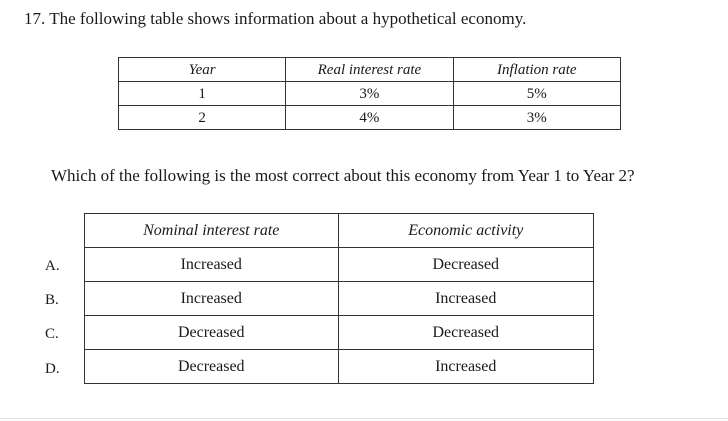  I want to click on option-b-nominal: Increased, so click(211, 298).